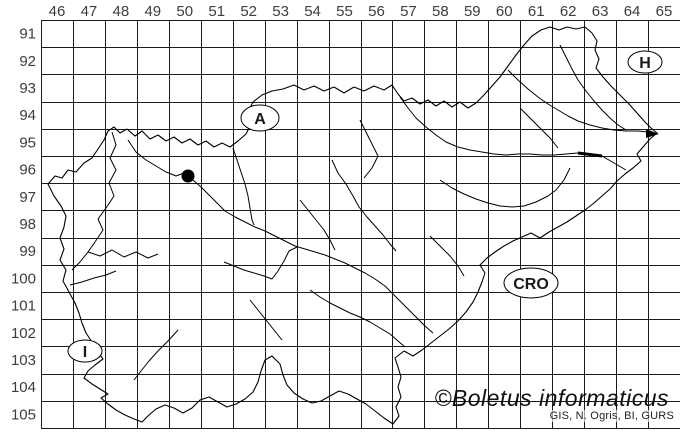  Describe the element at coordinates (152, 11) in the screenshot. I see `column-label: 49` at that location.